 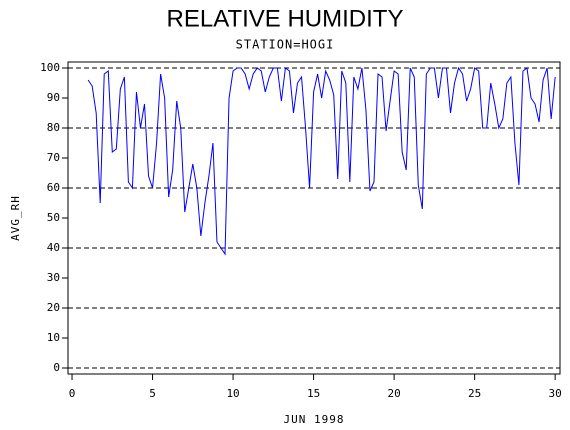 What do you see at coordinates (53, 187) in the screenshot?
I see `y-tick-label: 60` at bounding box center [53, 187].